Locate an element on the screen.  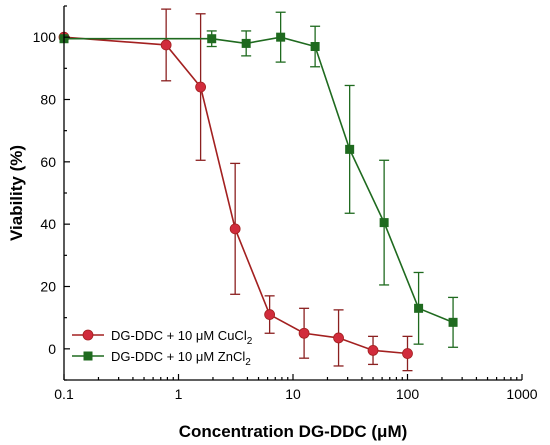
x-tick-label: 0.1 is located at coordinates (64, 394).